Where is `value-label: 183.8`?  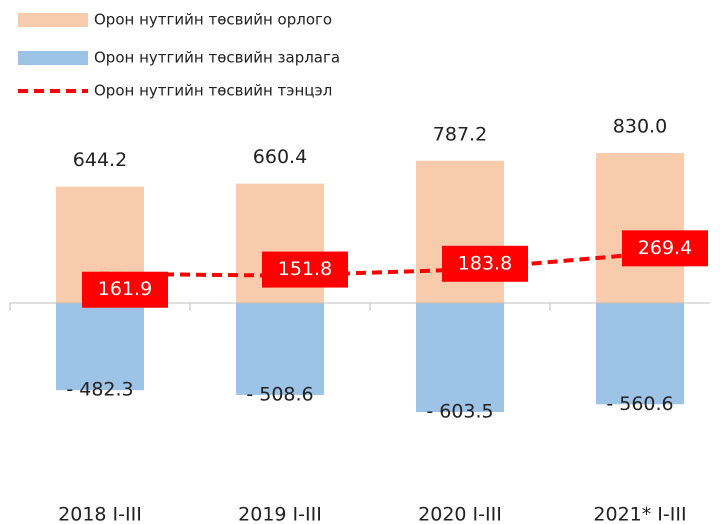 value-label: 183.8 is located at coordinates (485, 263).